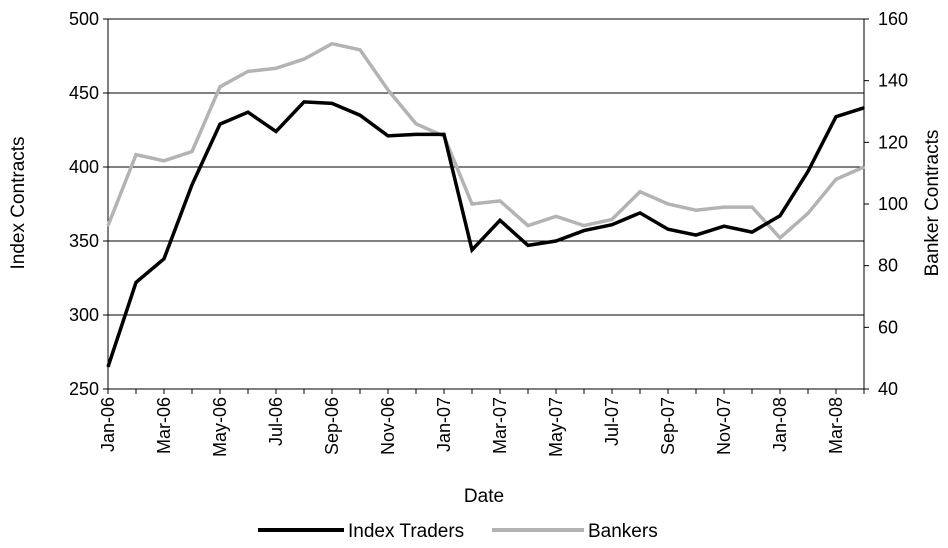  Describe the element at coordinates (84, 315) in the screenshot. I see `left-tick-label: 300` at that location.